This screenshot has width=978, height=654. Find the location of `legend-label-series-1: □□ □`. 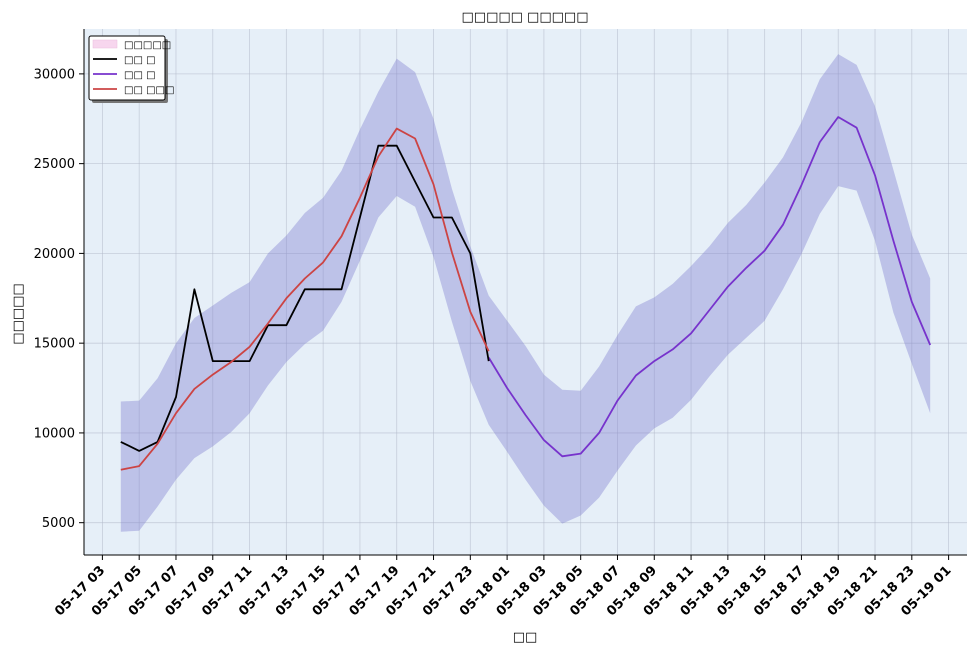

legend-label-series-1: □□ □ is located at coordinates (140, 75).